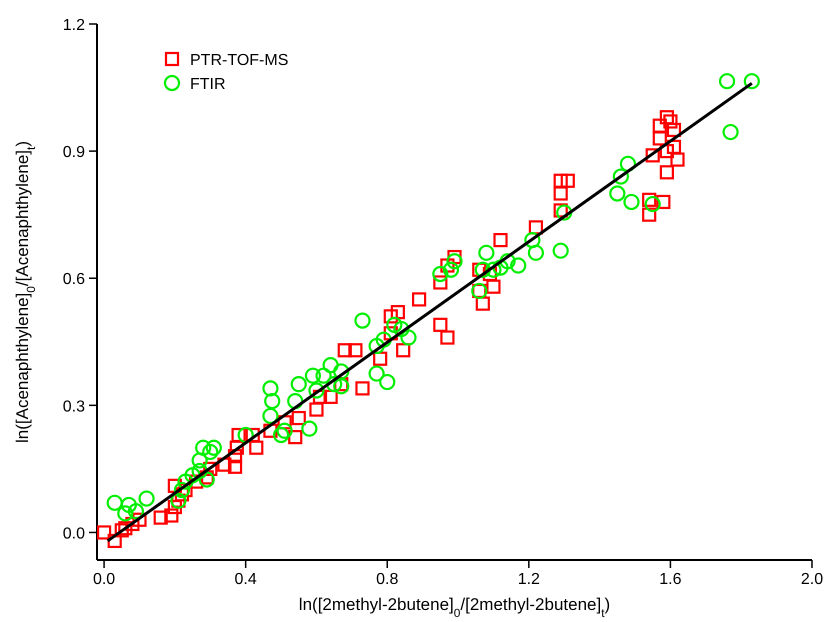  What do you see at coordinates (529, 579) in the screenshot?
I see `x-tick-label: 1.2` at bounding box center [529, 579].